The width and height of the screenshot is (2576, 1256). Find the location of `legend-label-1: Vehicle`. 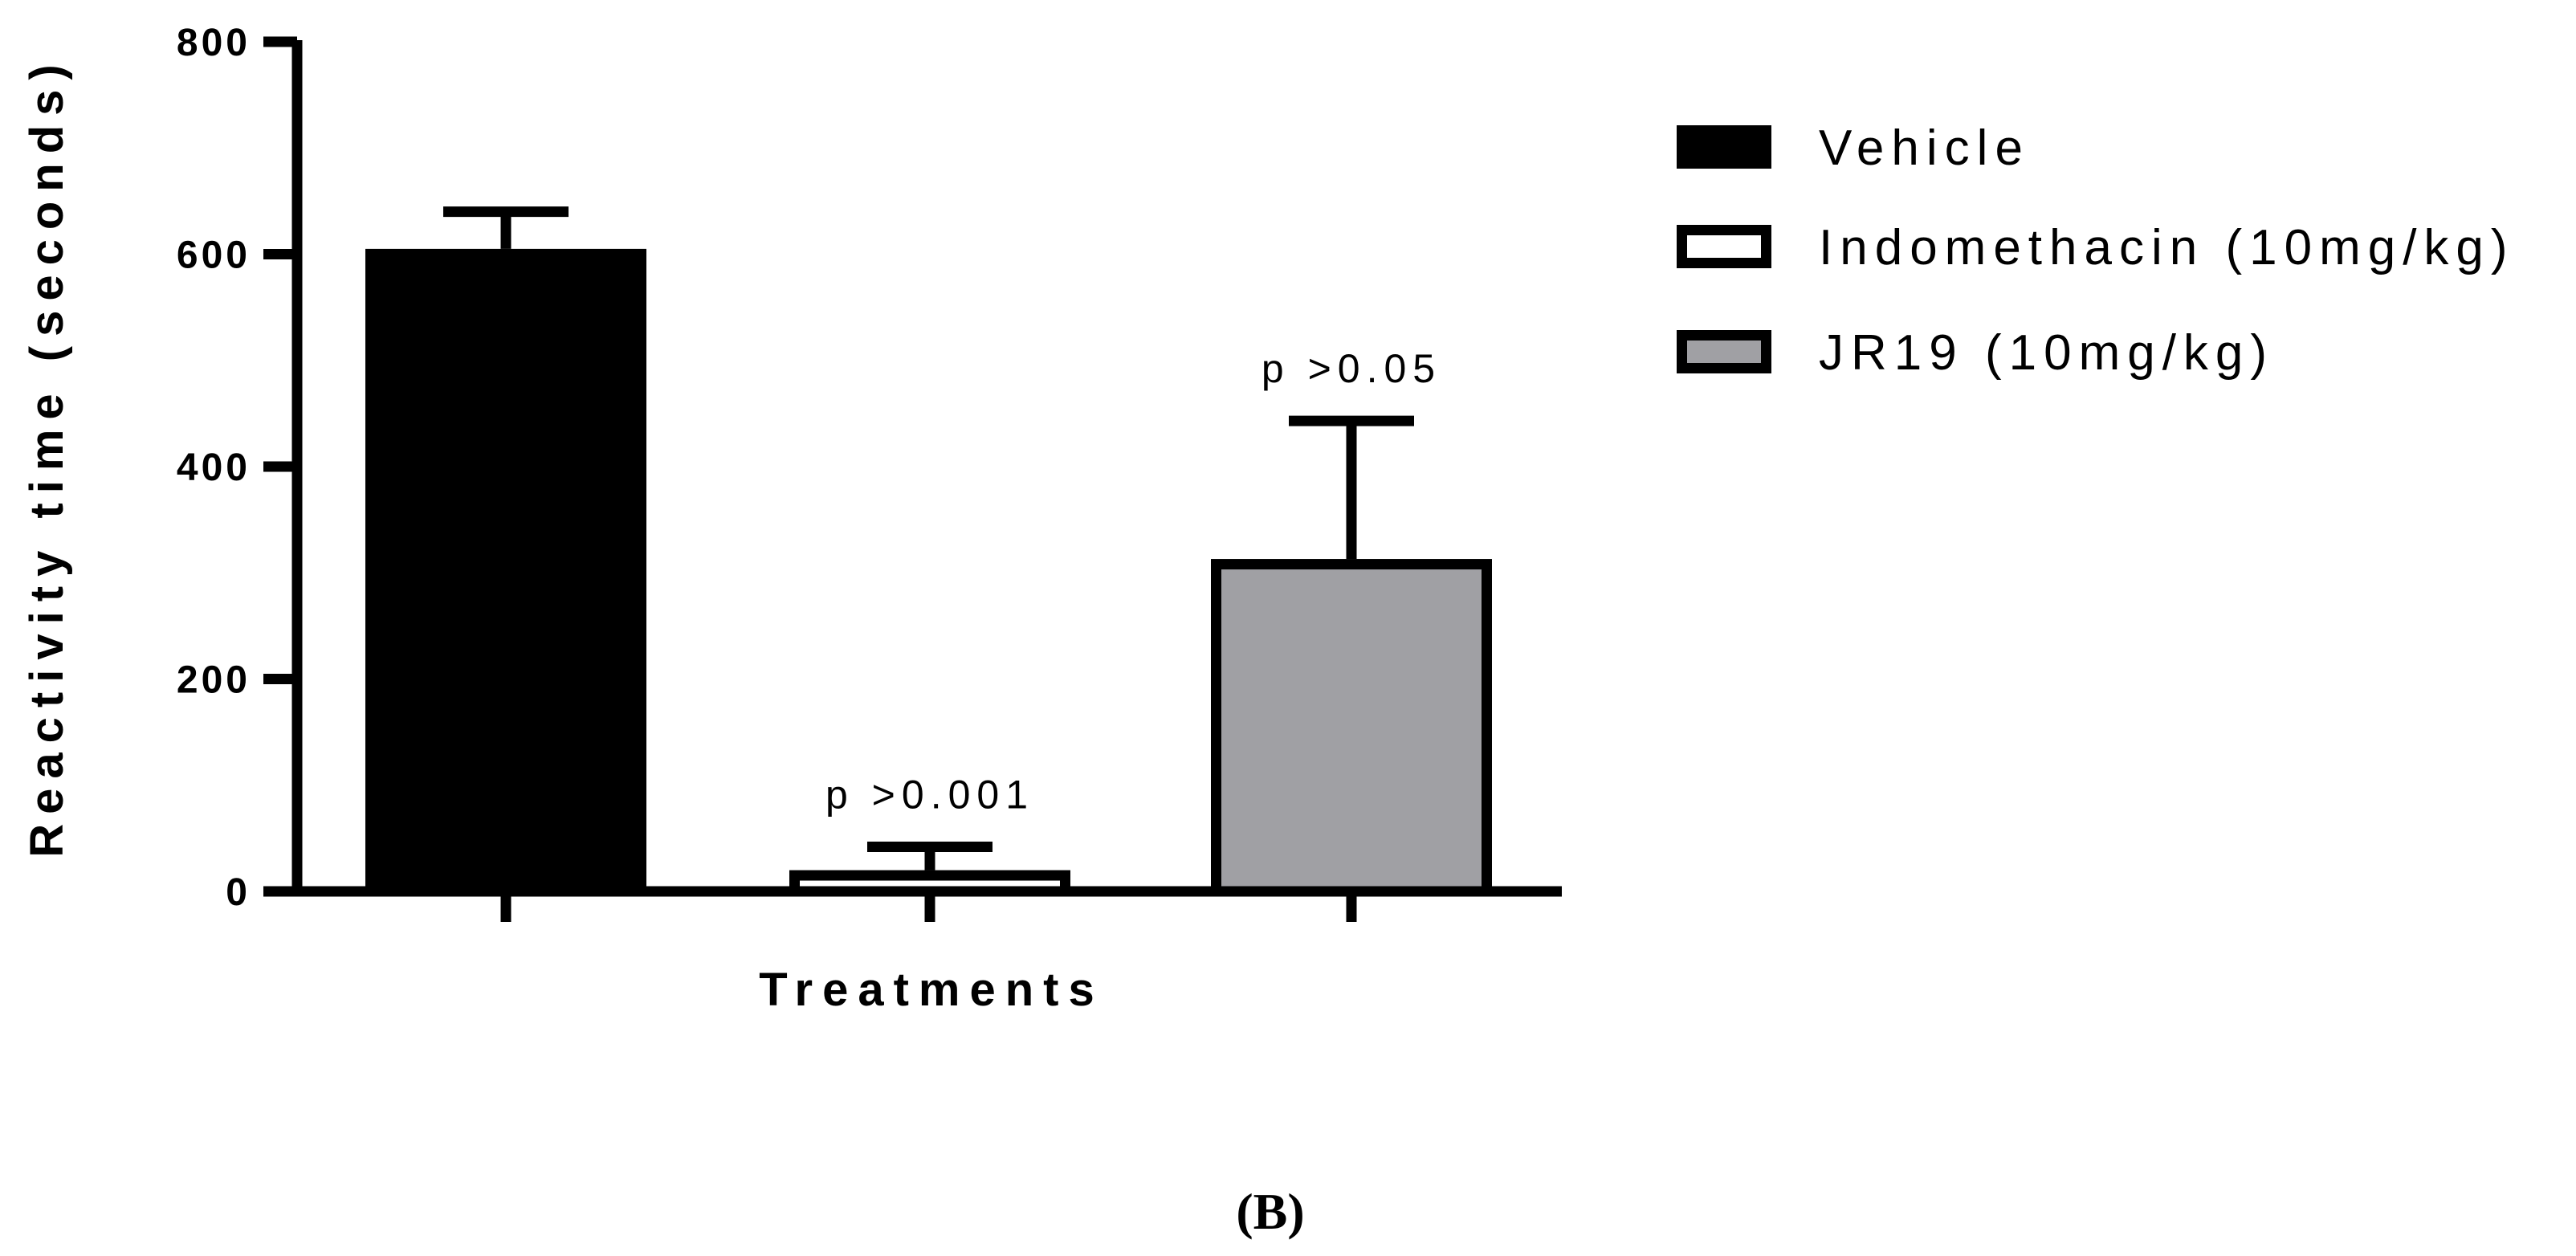

legend-label-1: Vehicle is located at coordinates (1924, 148).